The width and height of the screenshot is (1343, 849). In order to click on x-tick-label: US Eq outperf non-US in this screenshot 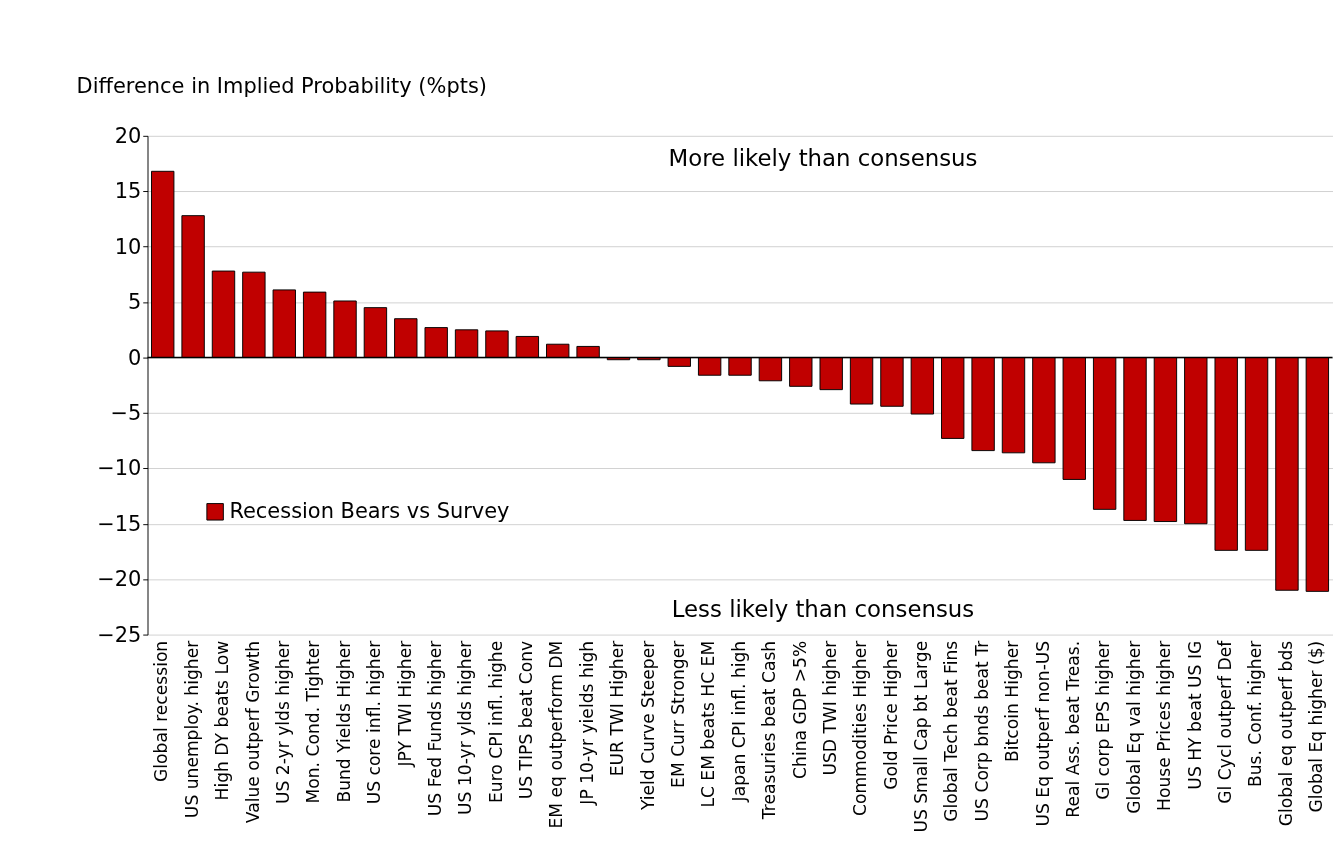, I will do `click(1042, 733)`.